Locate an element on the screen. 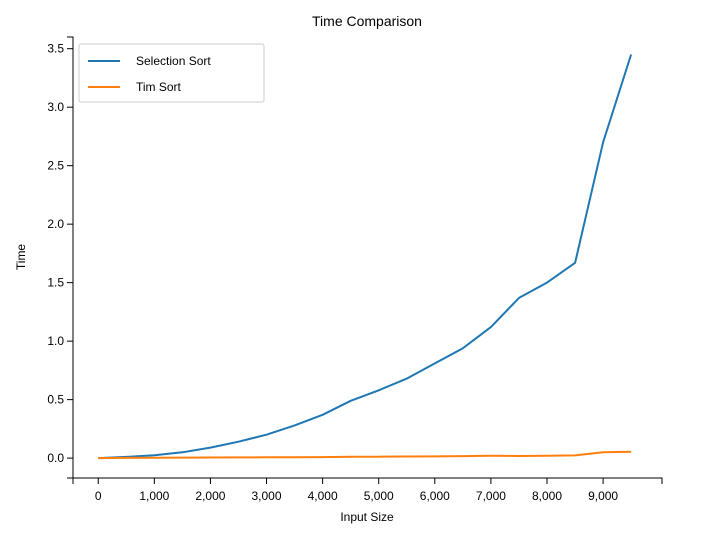 The width and height of the screenshot is (710, 543). x-tick-label: 7,000 is located at coordinates (491, 496).